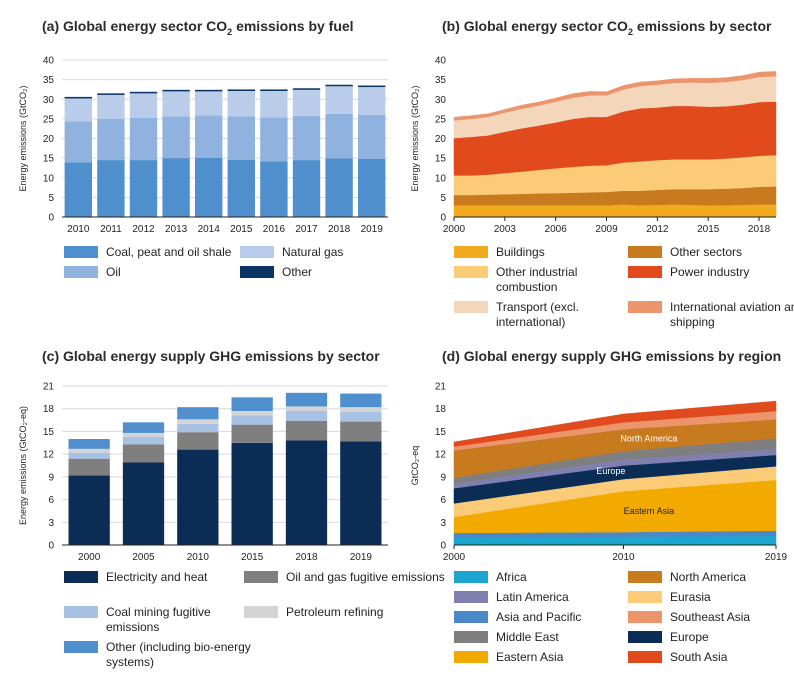 Image resolution: width=794 pixels, height=691 pixels. What do you see at coordinates (51, 218) in the screenshot?
I see `y-tick-label-a: 0` at bounding box center [51, 218].